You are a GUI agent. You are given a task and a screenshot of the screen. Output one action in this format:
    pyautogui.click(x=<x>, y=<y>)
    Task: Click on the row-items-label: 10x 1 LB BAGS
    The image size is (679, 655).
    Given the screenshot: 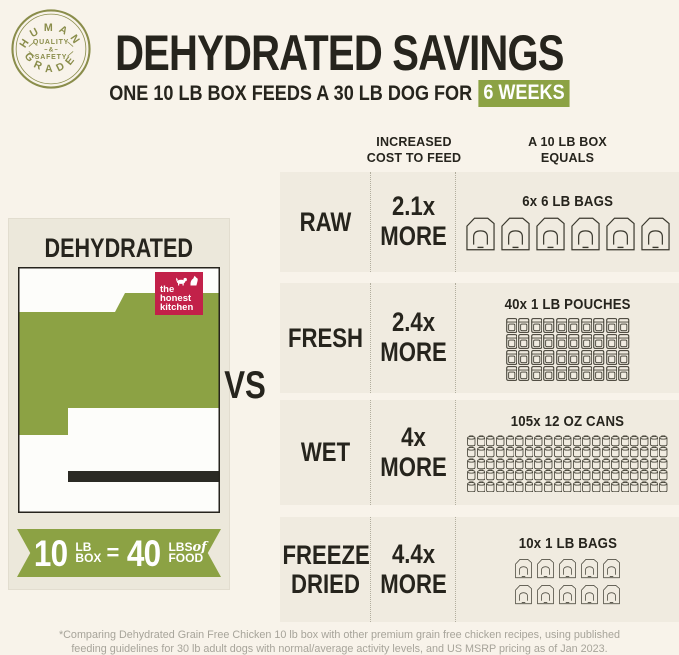 What is the action you would take?
    pyautogui.click(x=567, y=543)
    